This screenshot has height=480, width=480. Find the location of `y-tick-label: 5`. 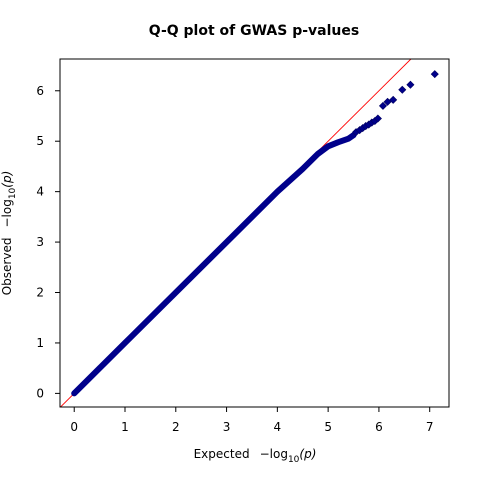

y-tick-label: 5 is located at coordinates (40, 141).